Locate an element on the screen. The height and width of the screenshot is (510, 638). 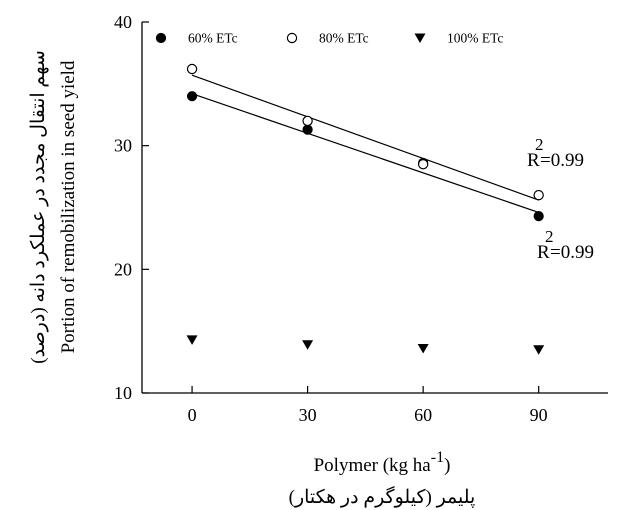
y-tick-label: 30 is located at coordinates (123, 146).